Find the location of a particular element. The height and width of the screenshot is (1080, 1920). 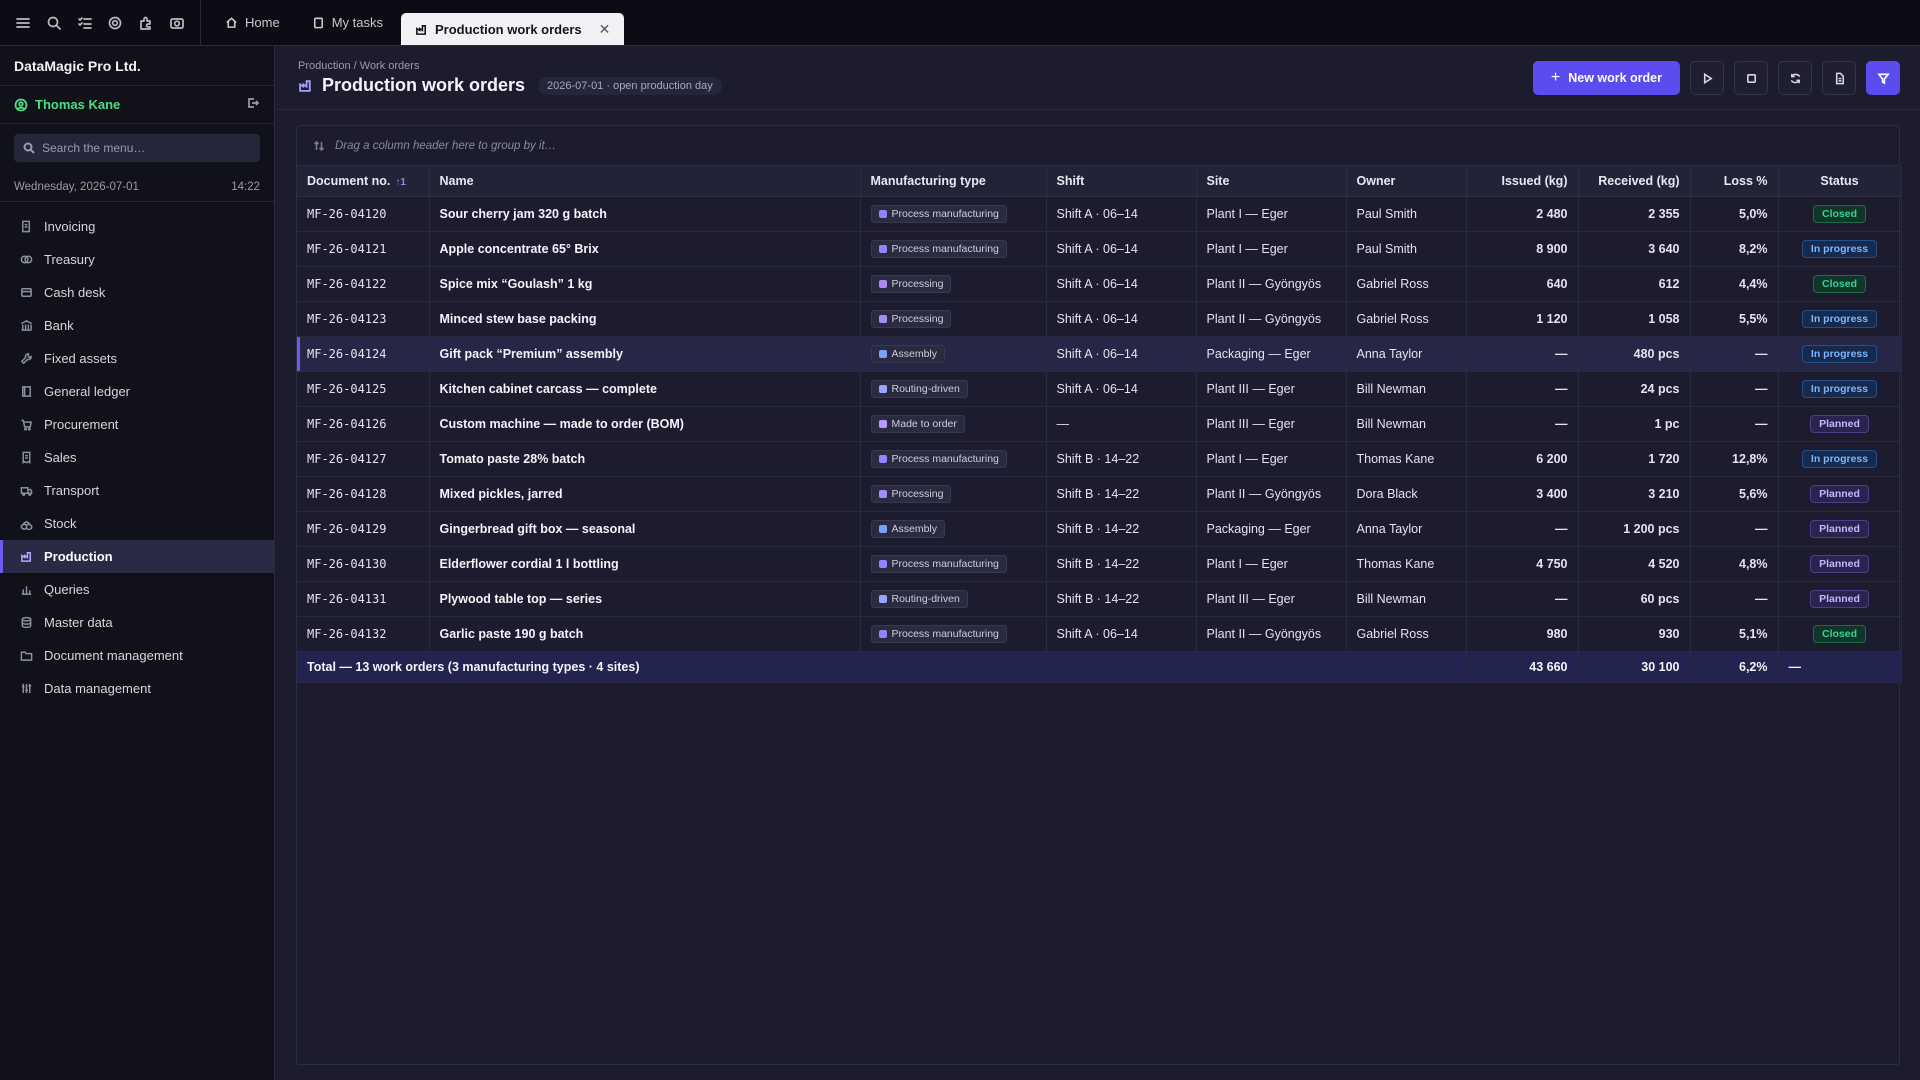

tab-my-tasks: My tasks is located at coordinates (347, 23).